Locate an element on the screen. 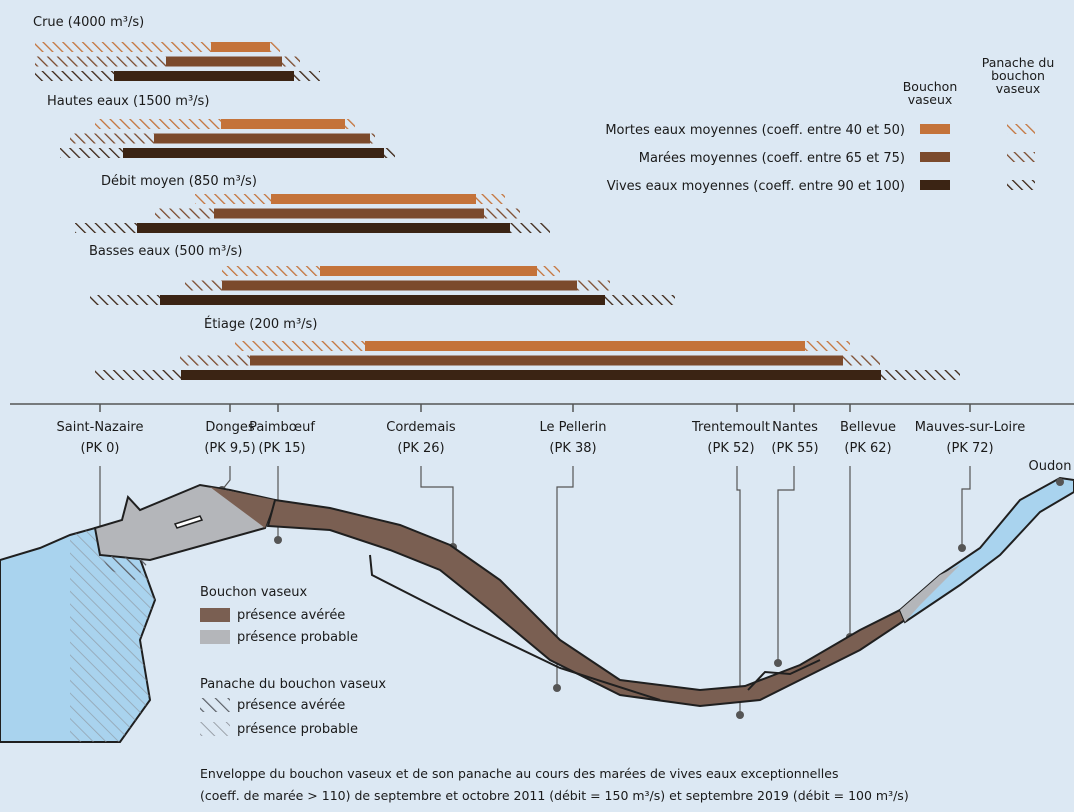 This screenshot has height=812, width=1074. place-pk: (PK 52) is located at coordinates (730, 448).